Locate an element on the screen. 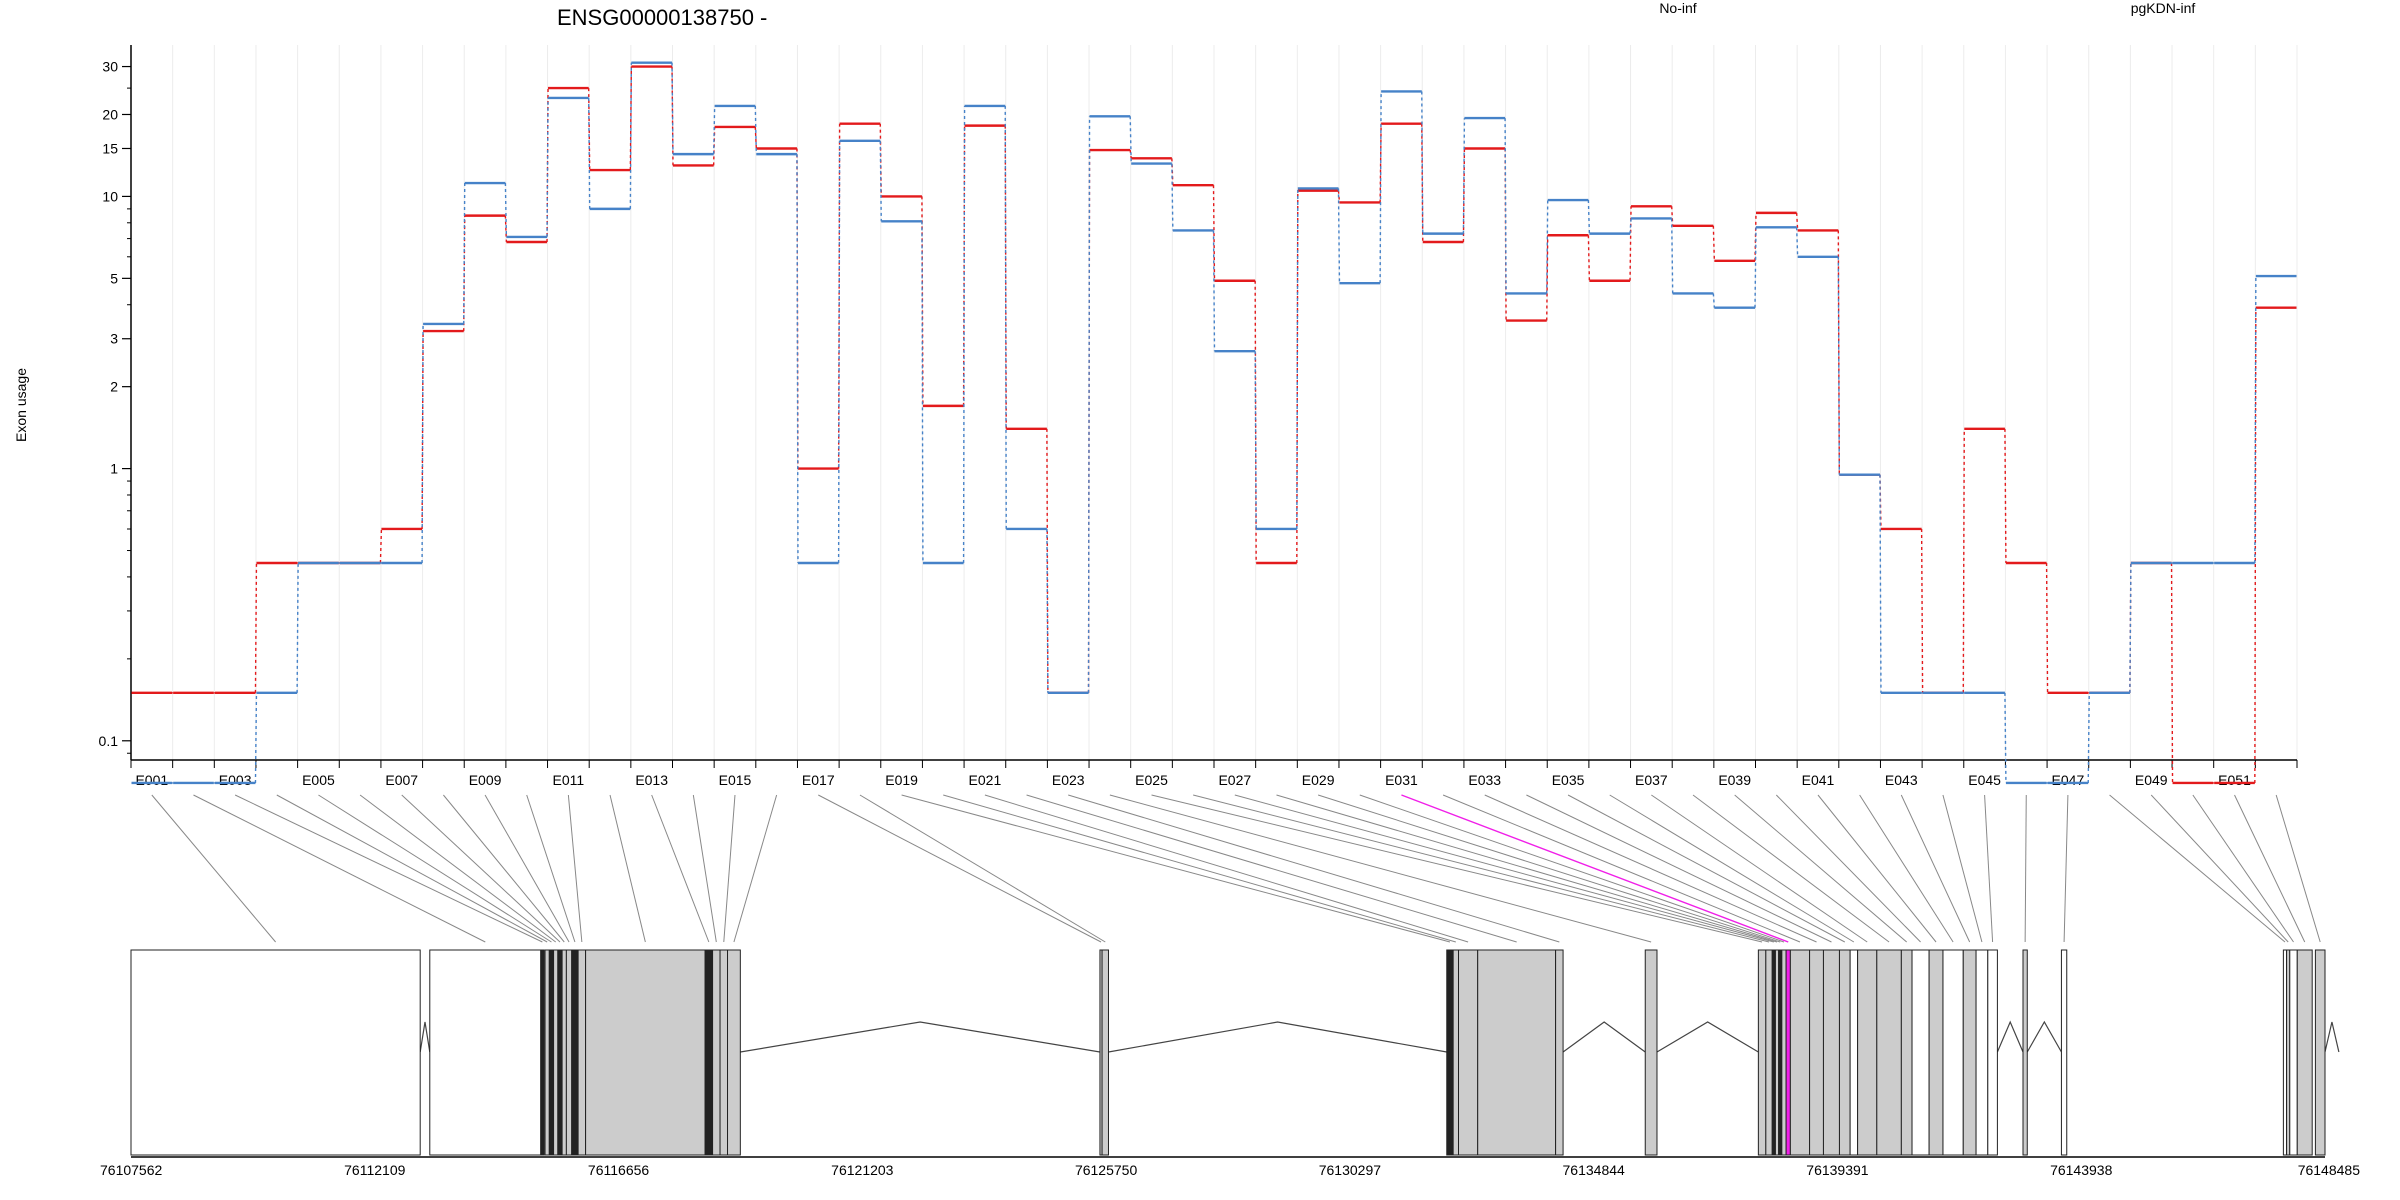 The image size is (2400, 1200). x-tick-label: E021 is located at coordinates (985, 780).